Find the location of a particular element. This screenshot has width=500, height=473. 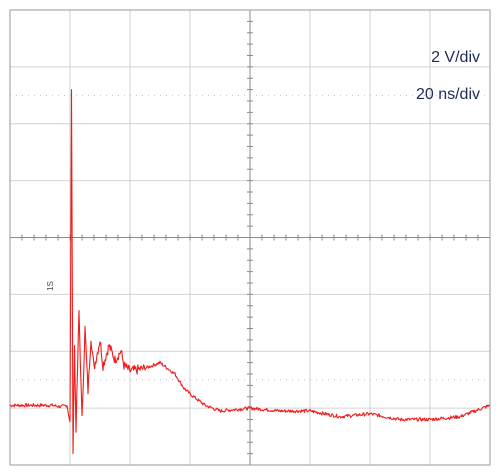

vertical-scale-label: 2 V/div is located at coordinates (455, 57).